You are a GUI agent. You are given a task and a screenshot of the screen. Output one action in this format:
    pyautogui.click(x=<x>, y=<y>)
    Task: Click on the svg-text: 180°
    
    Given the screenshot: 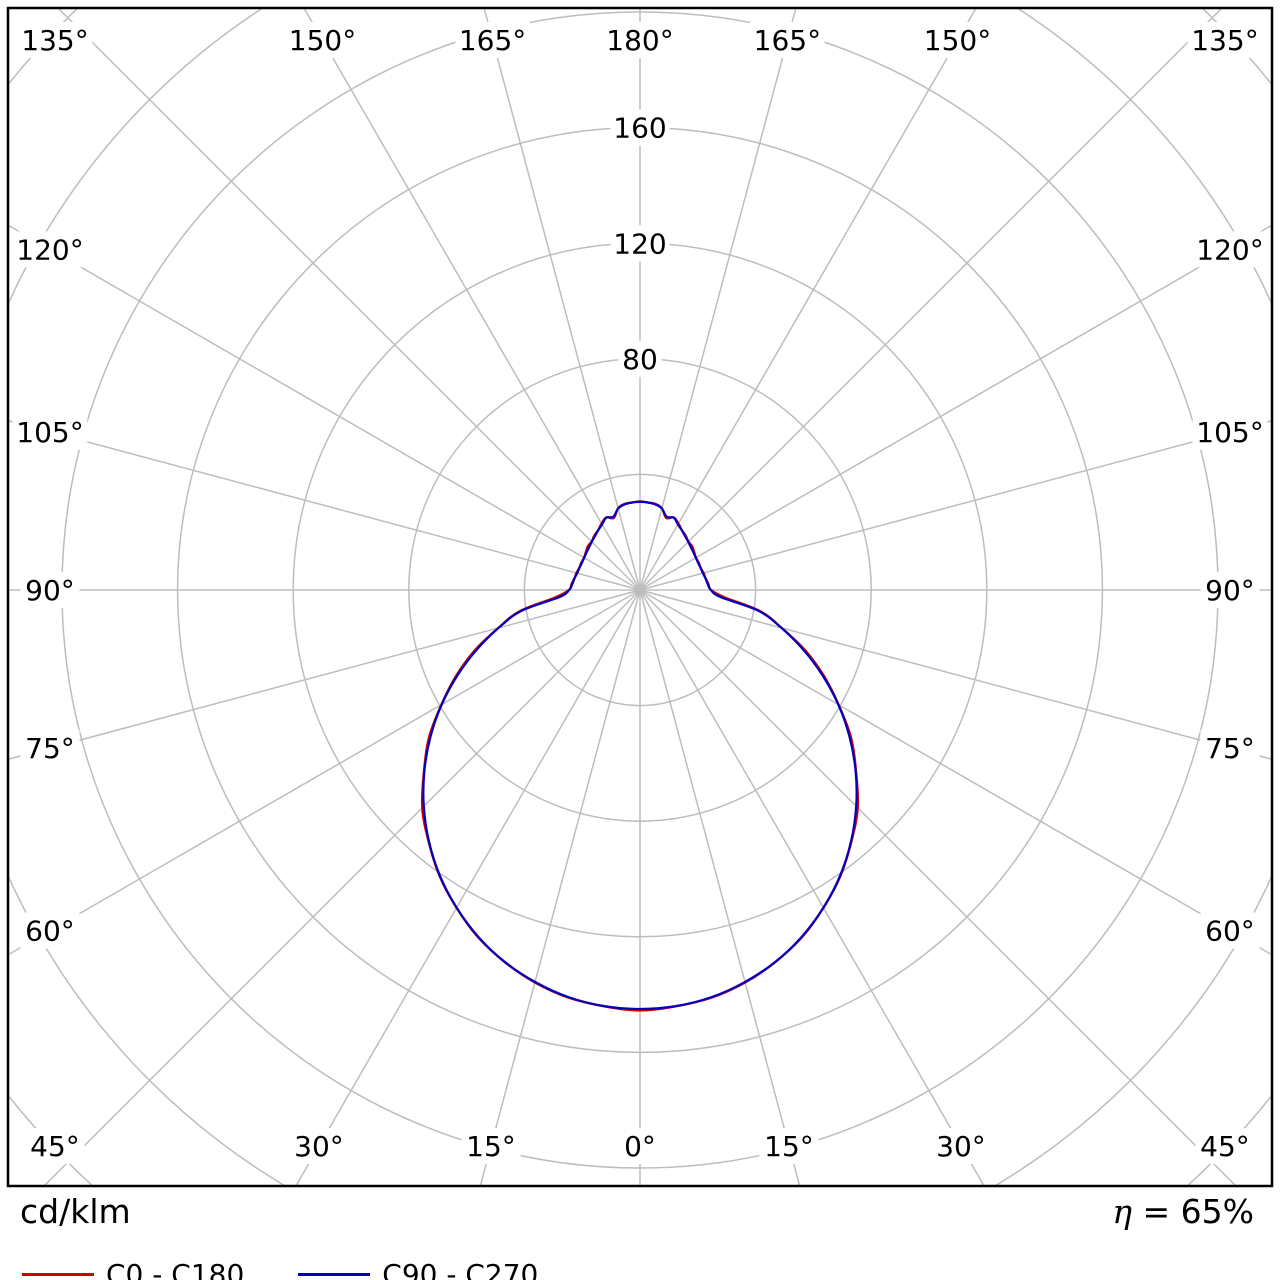 What is the action you would take?
    pyautogui.click(x=639, y=40)
    